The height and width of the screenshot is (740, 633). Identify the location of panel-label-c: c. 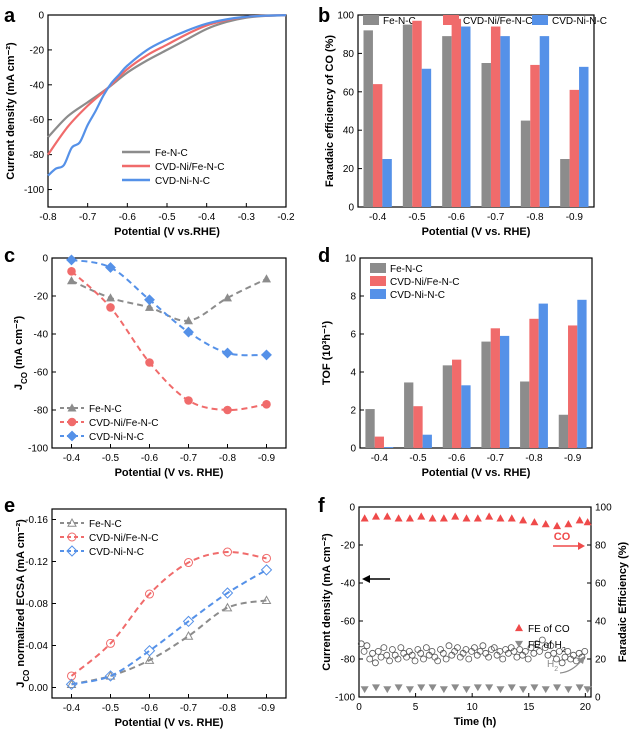
(9, 256).